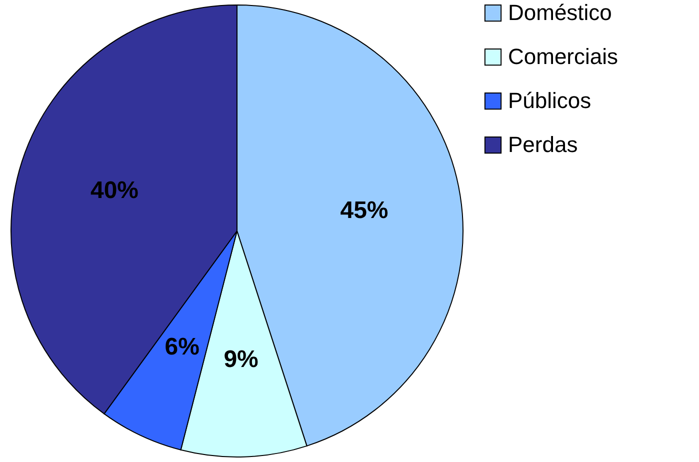 The image size is (699, 462). I want to click on legend-label: Doméstico, so click(560, 12).